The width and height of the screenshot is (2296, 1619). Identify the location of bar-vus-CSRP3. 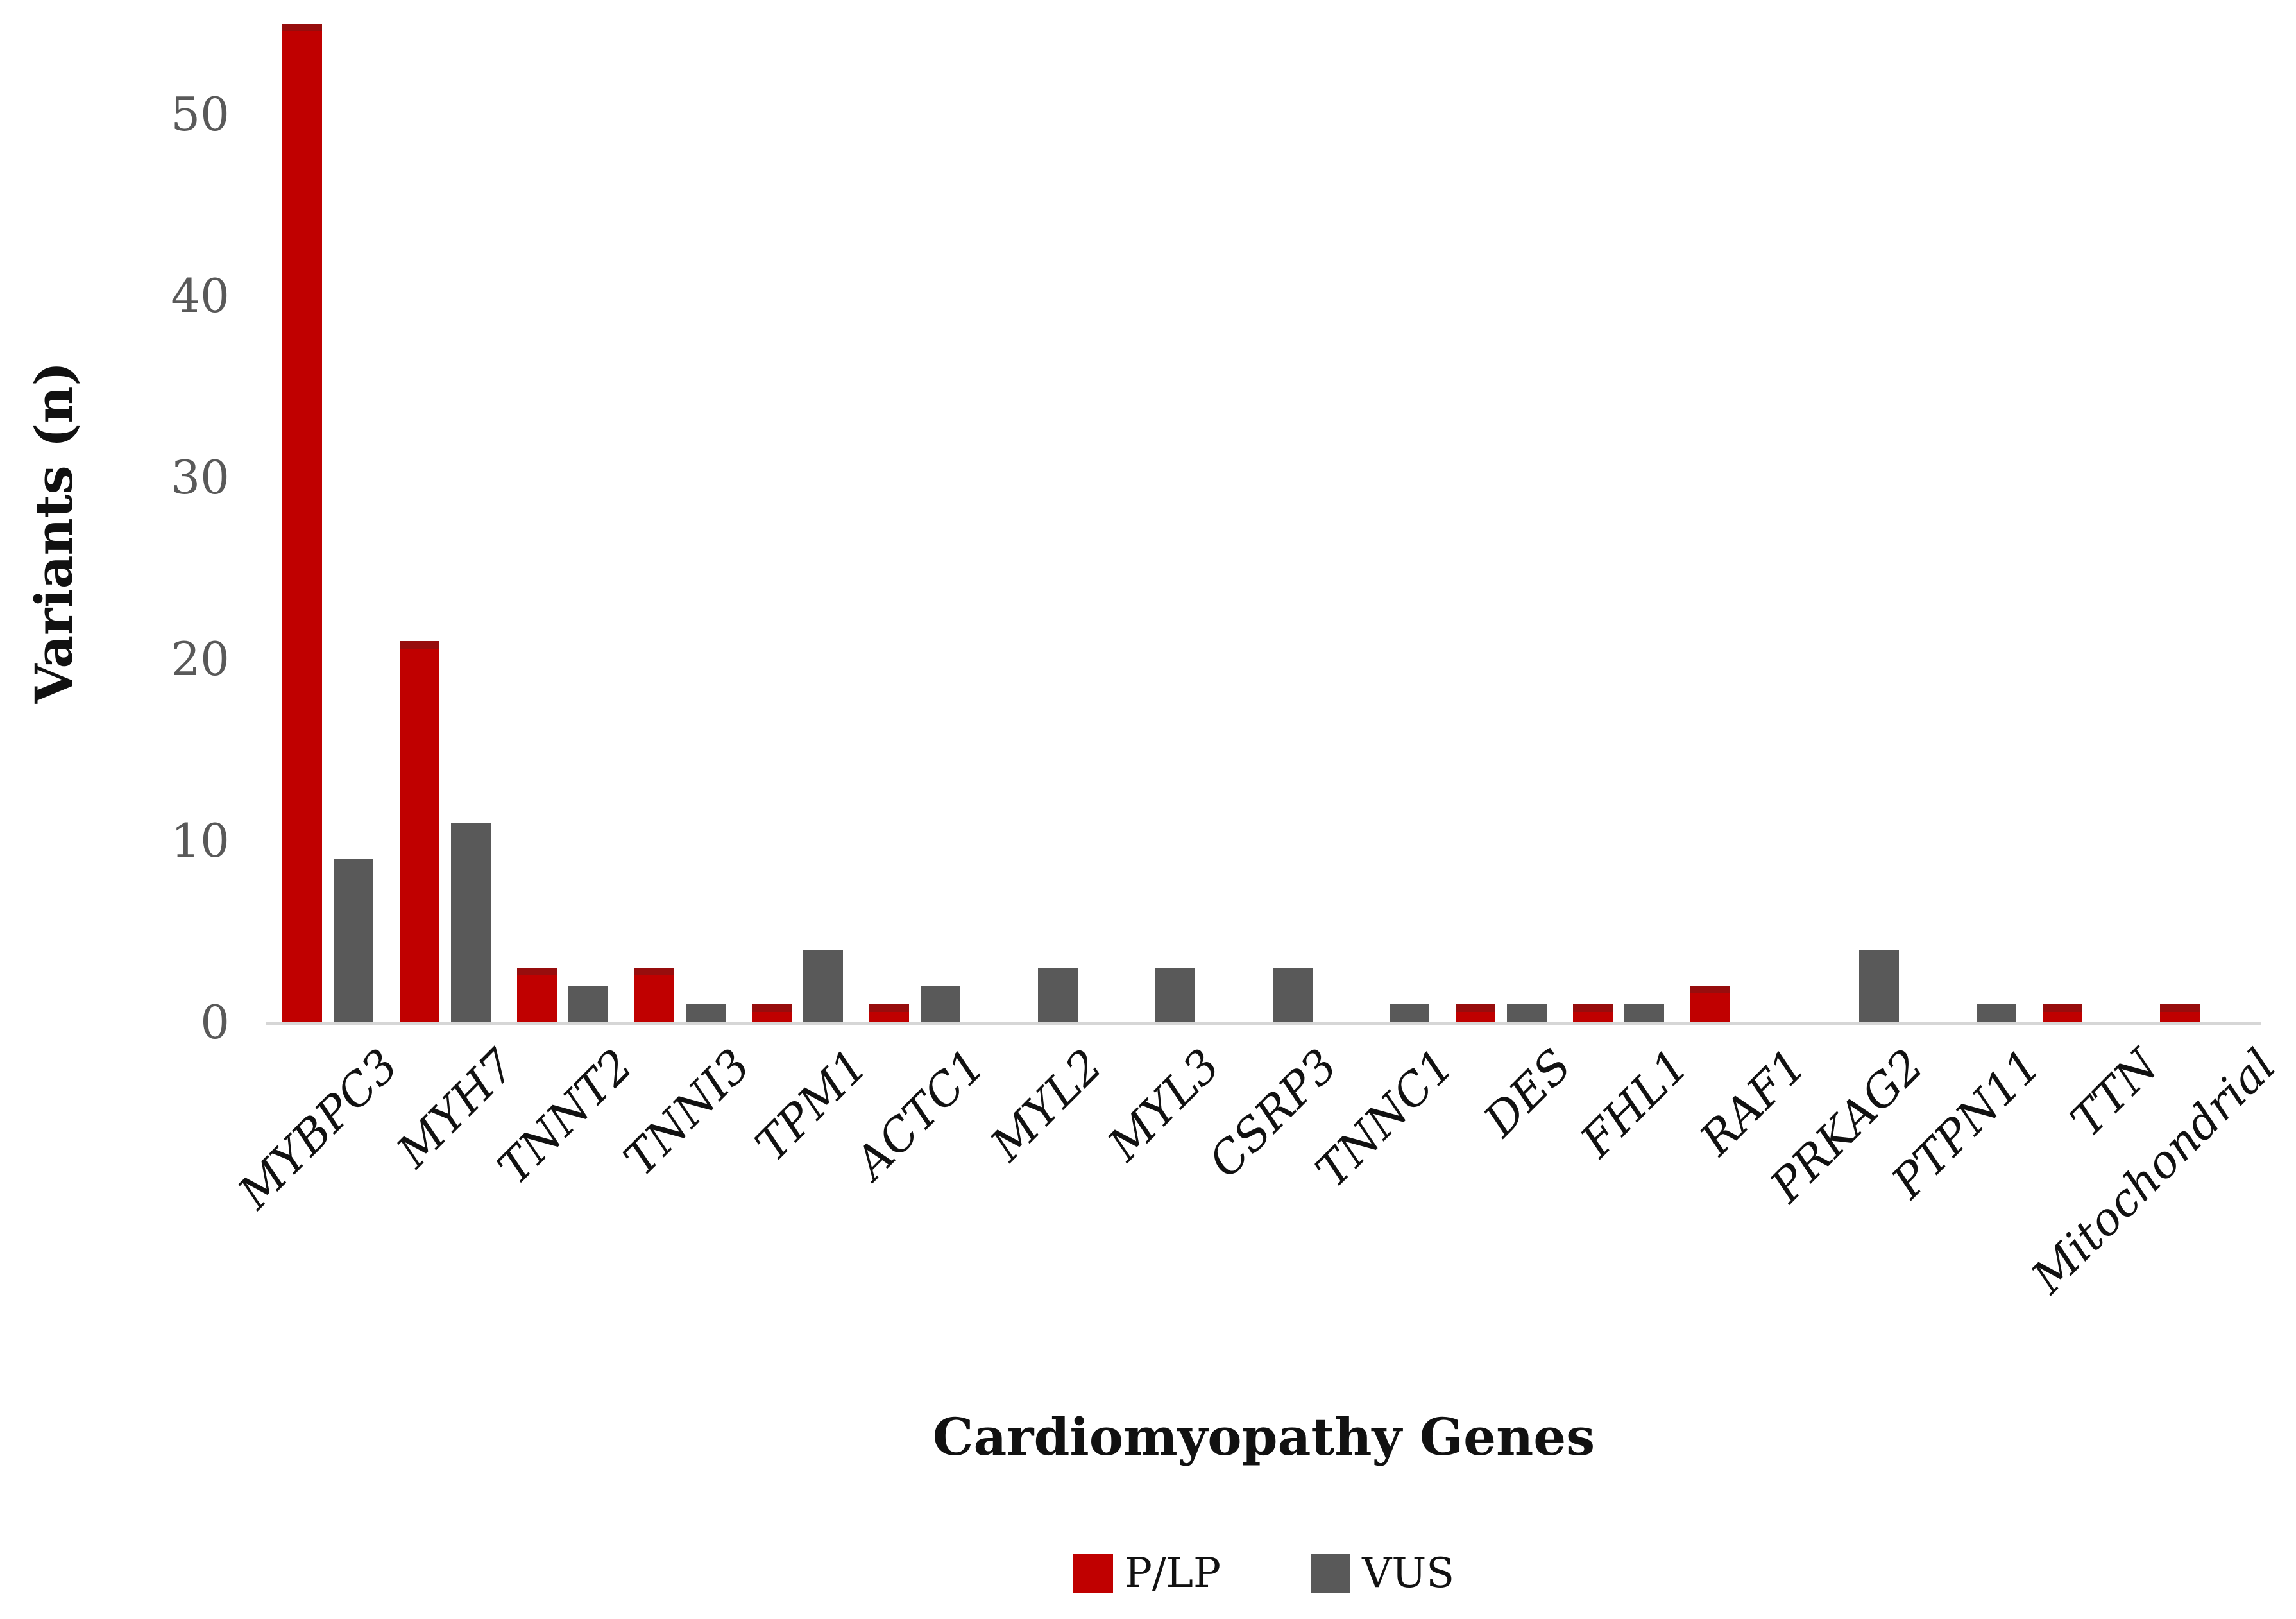
(1292, 995).